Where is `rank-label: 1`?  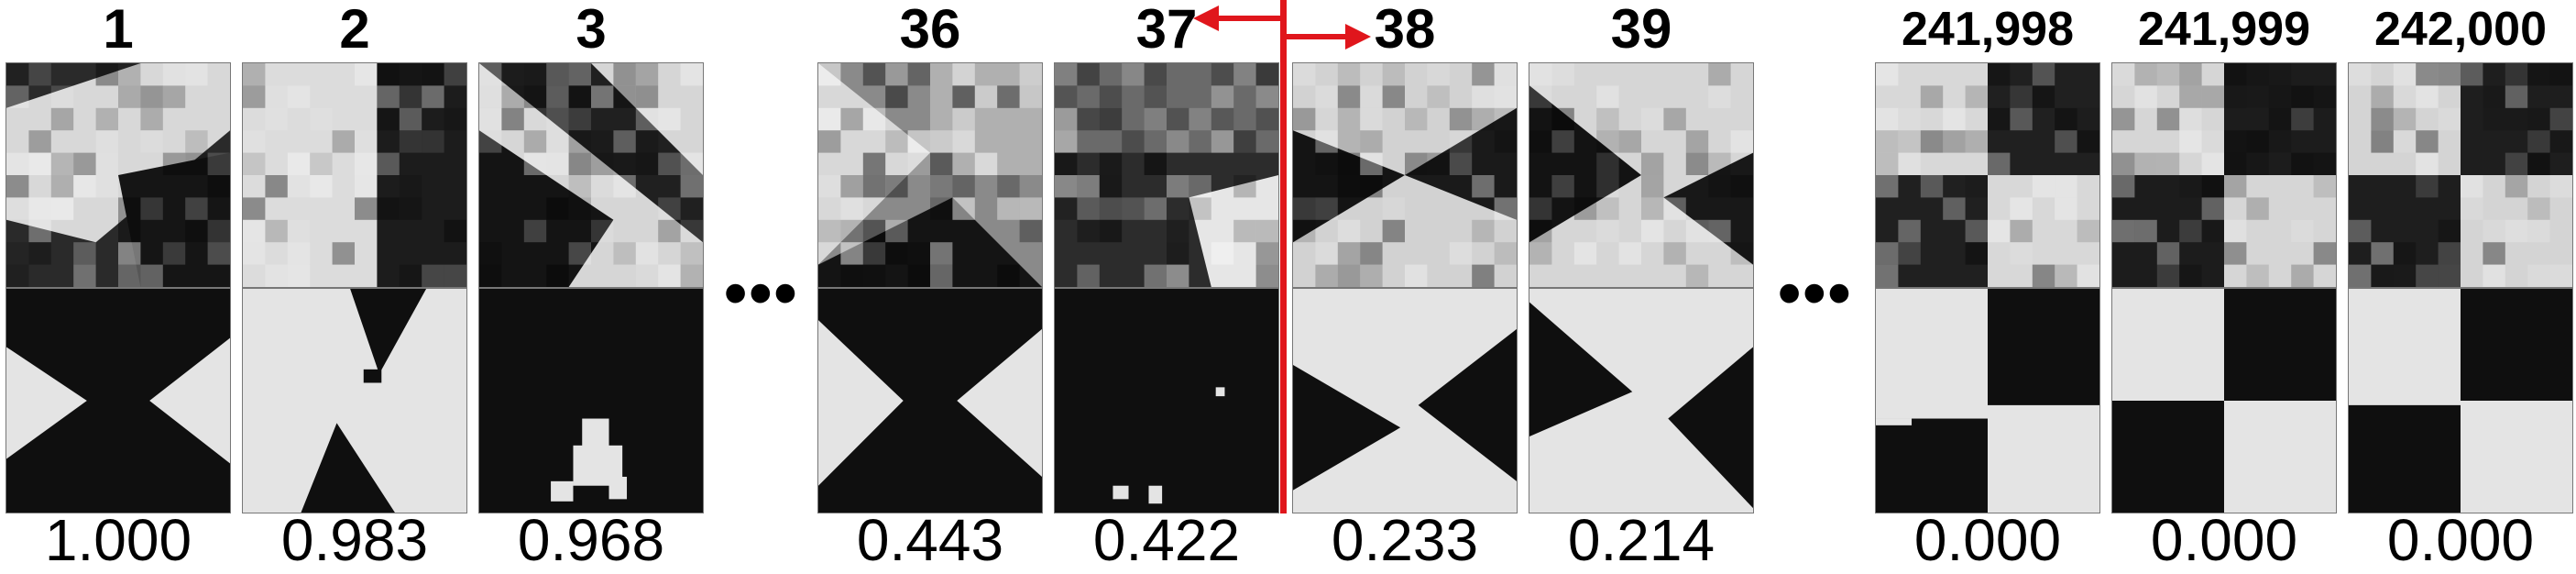
rank-label: 1 is located at coordinates (124, 31).